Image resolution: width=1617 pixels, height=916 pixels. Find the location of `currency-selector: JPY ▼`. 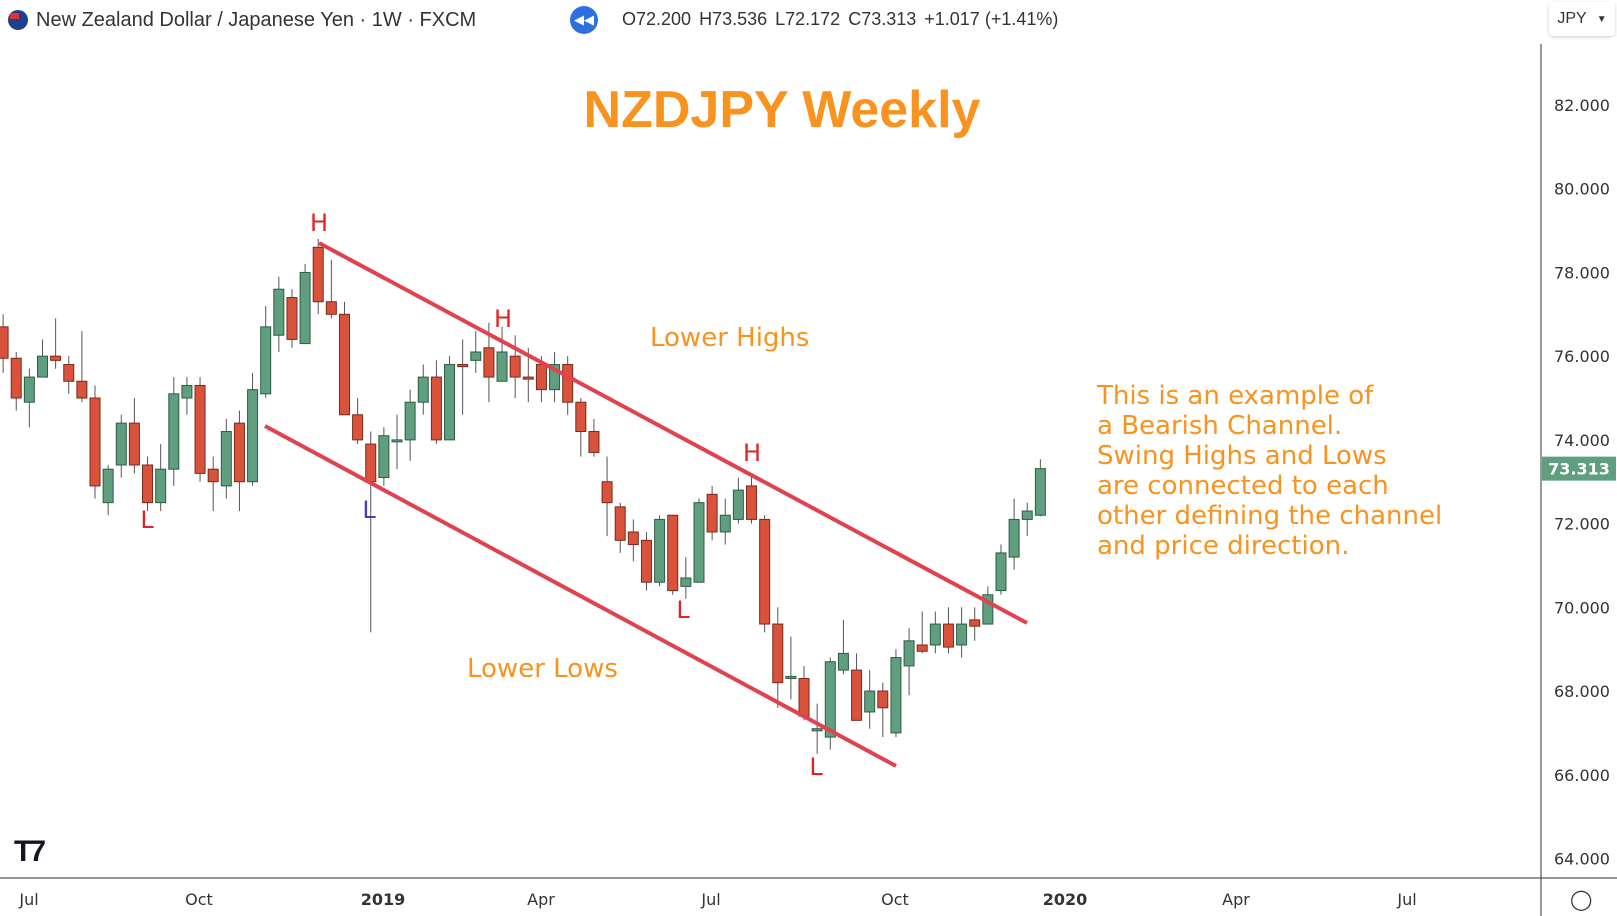

currency-selector: JPY ▼ is located at coordinates (1582, 19).